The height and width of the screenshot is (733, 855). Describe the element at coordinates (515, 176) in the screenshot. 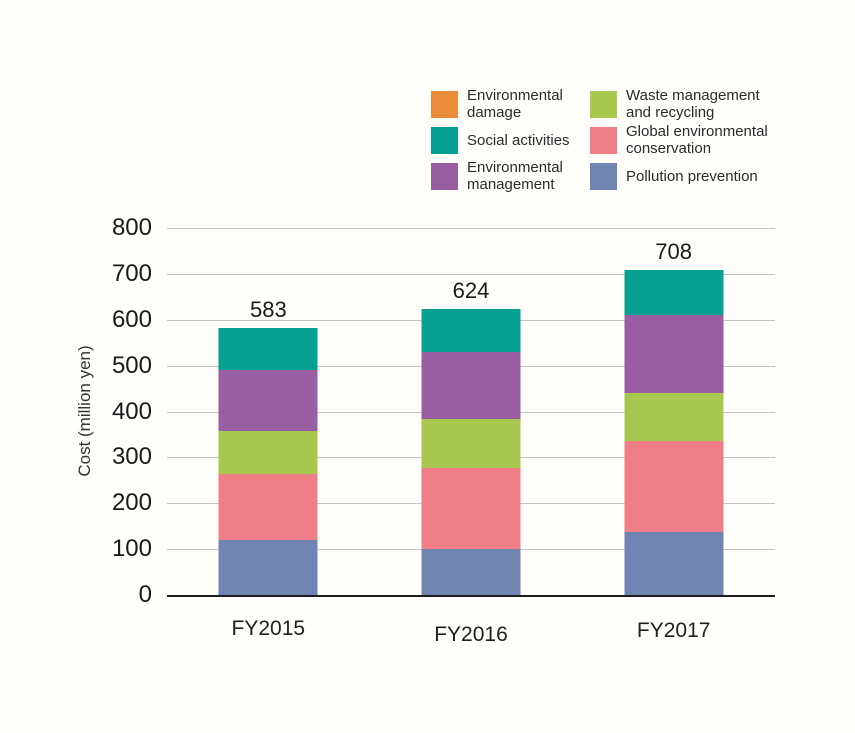

I see `legend-label: Environmental management` at that location.